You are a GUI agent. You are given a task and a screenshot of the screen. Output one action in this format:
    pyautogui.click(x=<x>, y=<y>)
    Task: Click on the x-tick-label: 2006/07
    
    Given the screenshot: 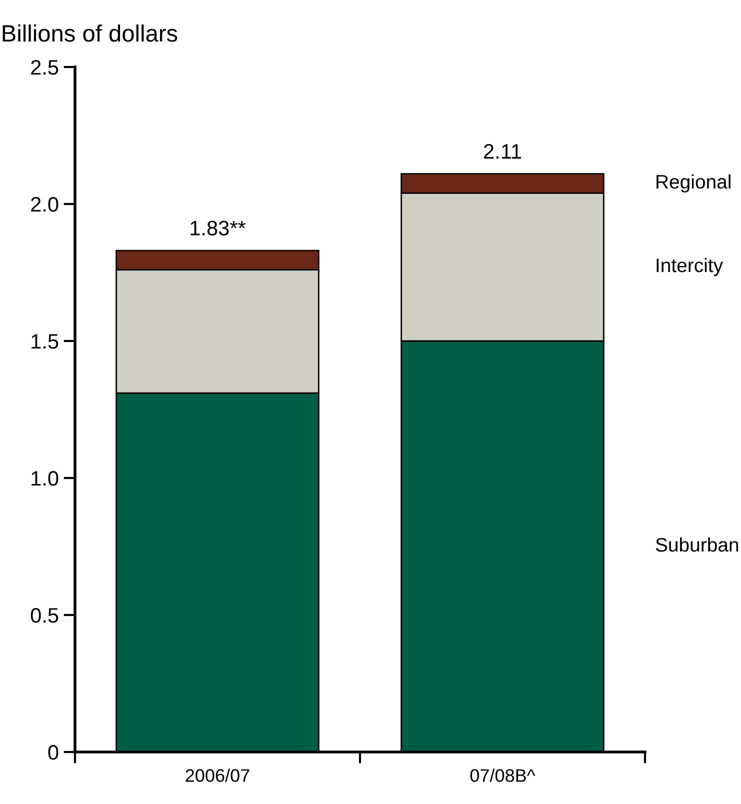 What is the action you would take?
    pyautogui.click(x=218, y=775)
    